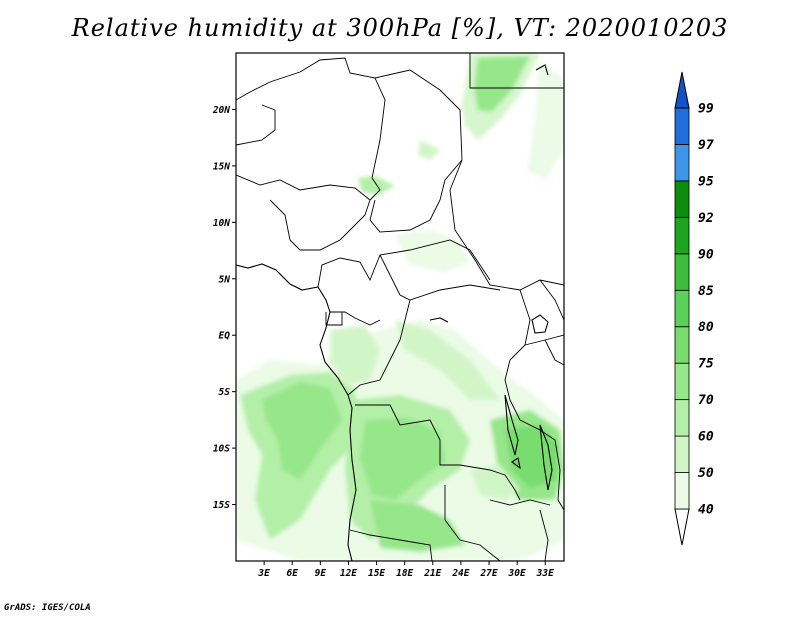 Image resolution: width=800 pixels, height=618 pixels. Describe the element at coordinates (694, 308) in the screenshot. I see `colorbar: 40 50 60 70 75 80 85 90 92 95 97 99` at that location.